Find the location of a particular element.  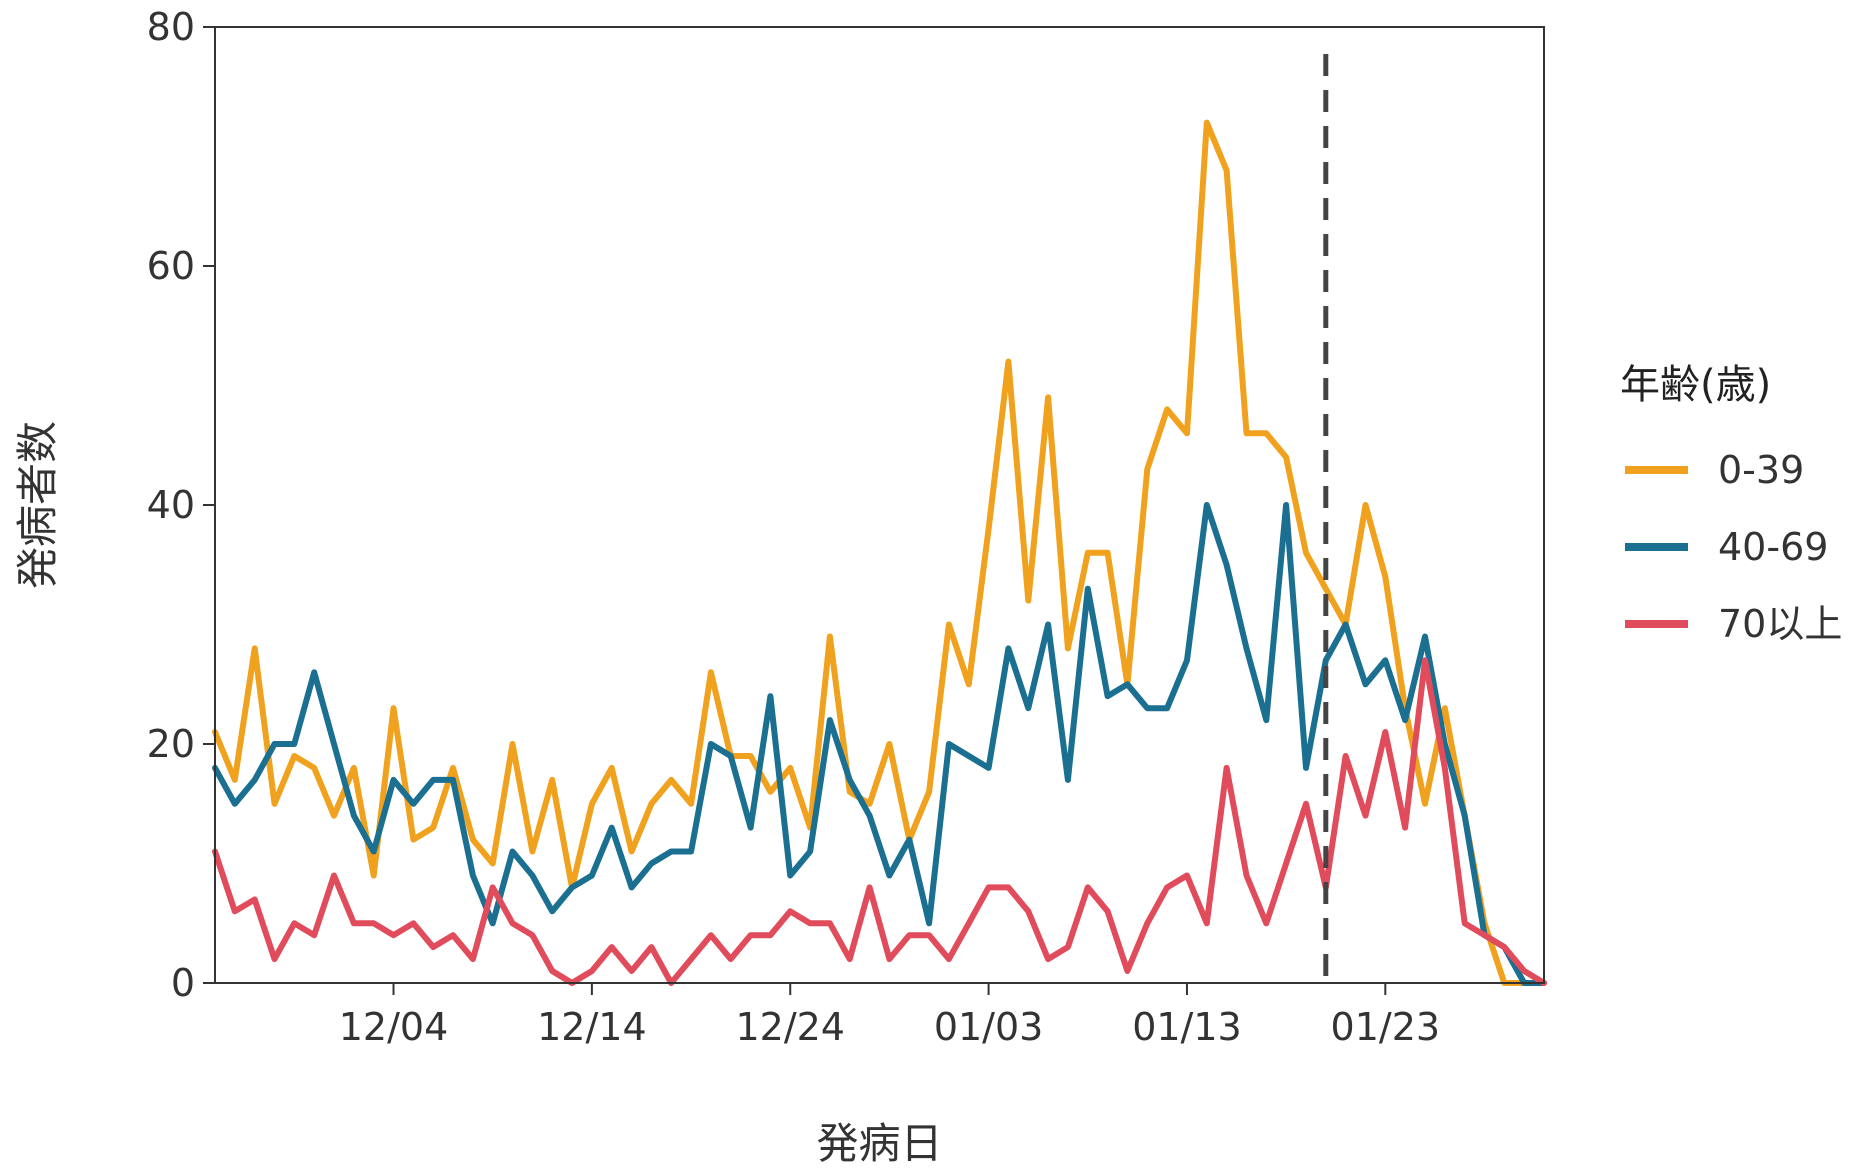

y-tick-label: 20 is located at coordinates (171, 744).